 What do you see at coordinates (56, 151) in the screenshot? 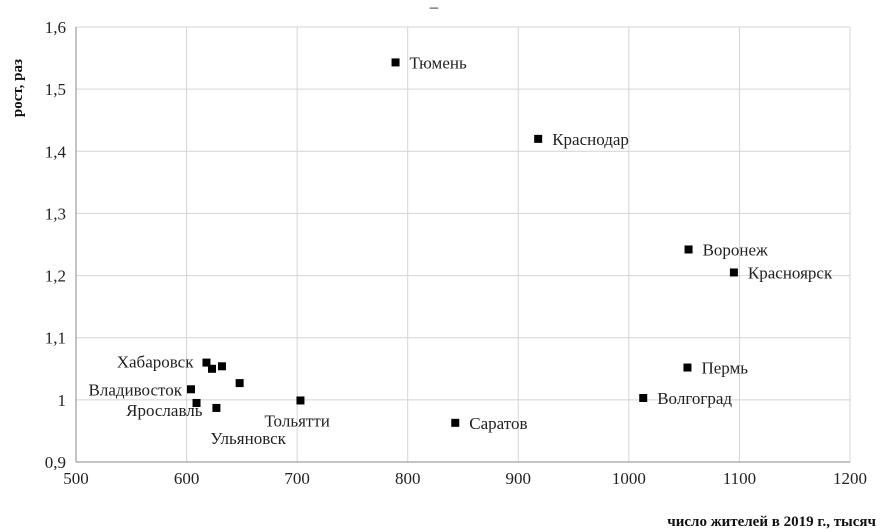
I see `y-tick-label: 1,4` at bounding box center [56, 151].